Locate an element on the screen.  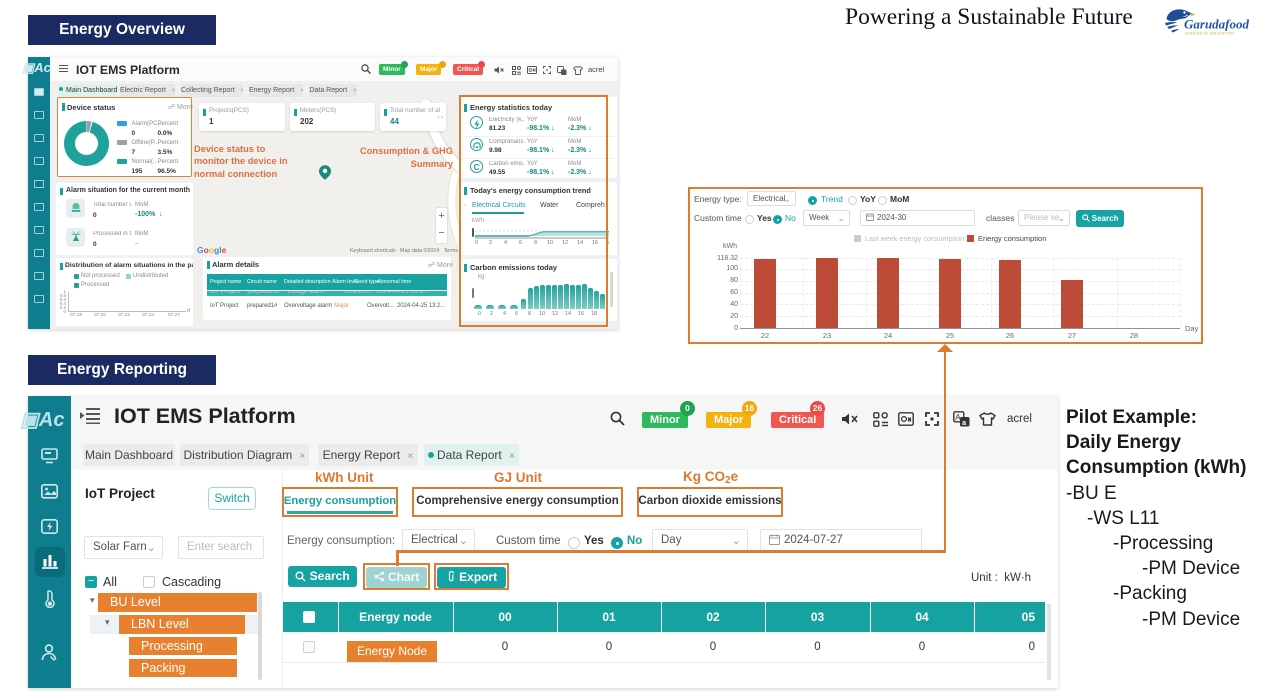
svg-text: A is located at coordinates (958, 417).